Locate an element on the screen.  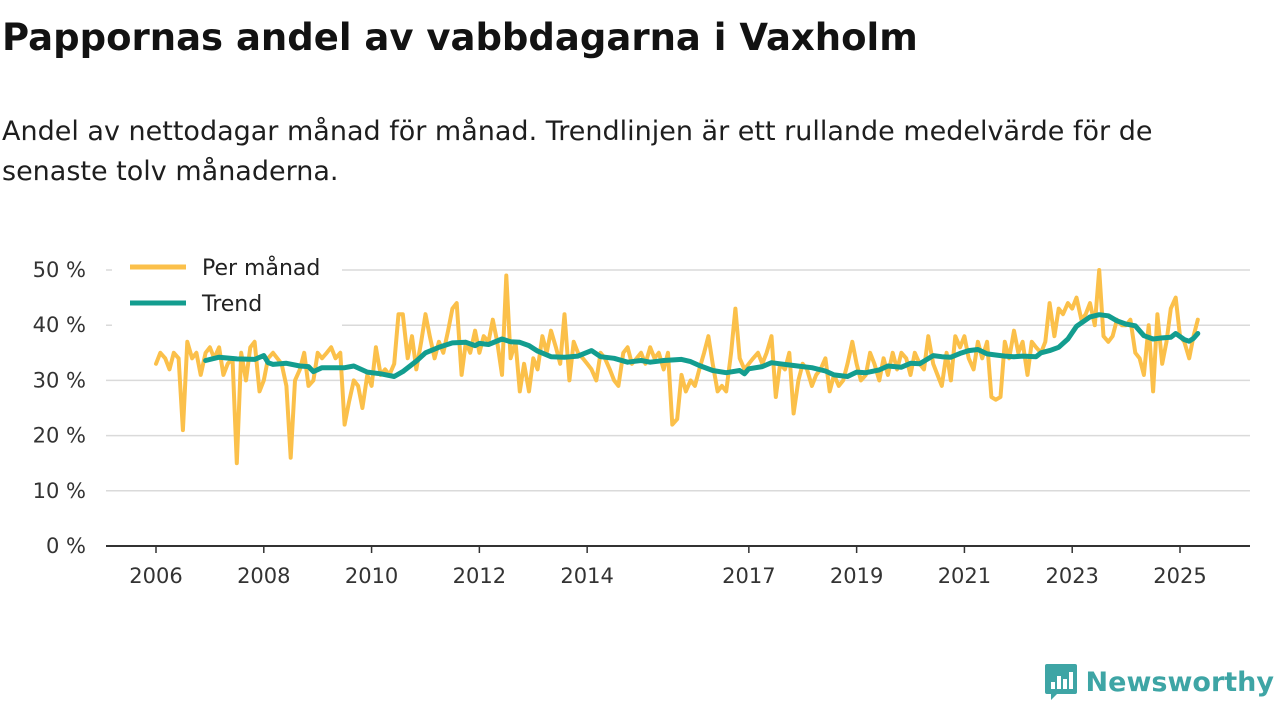
x-tick-label: 2025 is located at coordinates (1179, 576).